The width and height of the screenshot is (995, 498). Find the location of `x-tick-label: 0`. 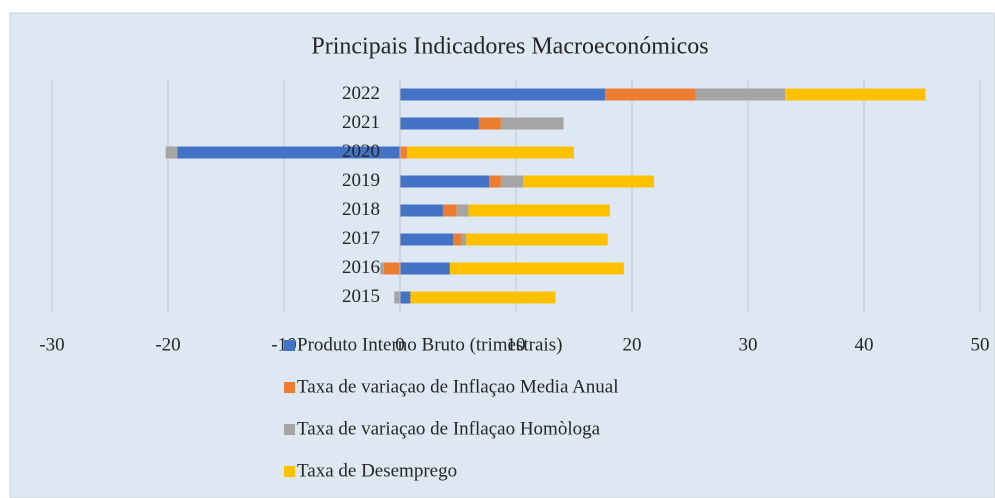

x-tick-label: 0 is located at coordinates (400, 344).